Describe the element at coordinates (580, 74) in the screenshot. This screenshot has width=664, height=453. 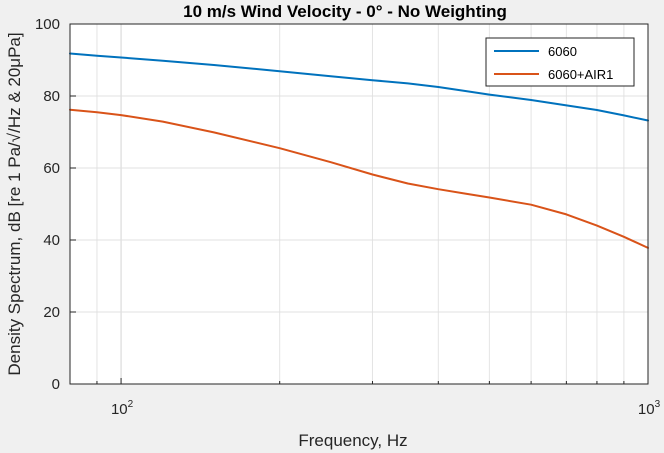
I see `legend-label-6060-air1: 6060+AIR1` at that location.